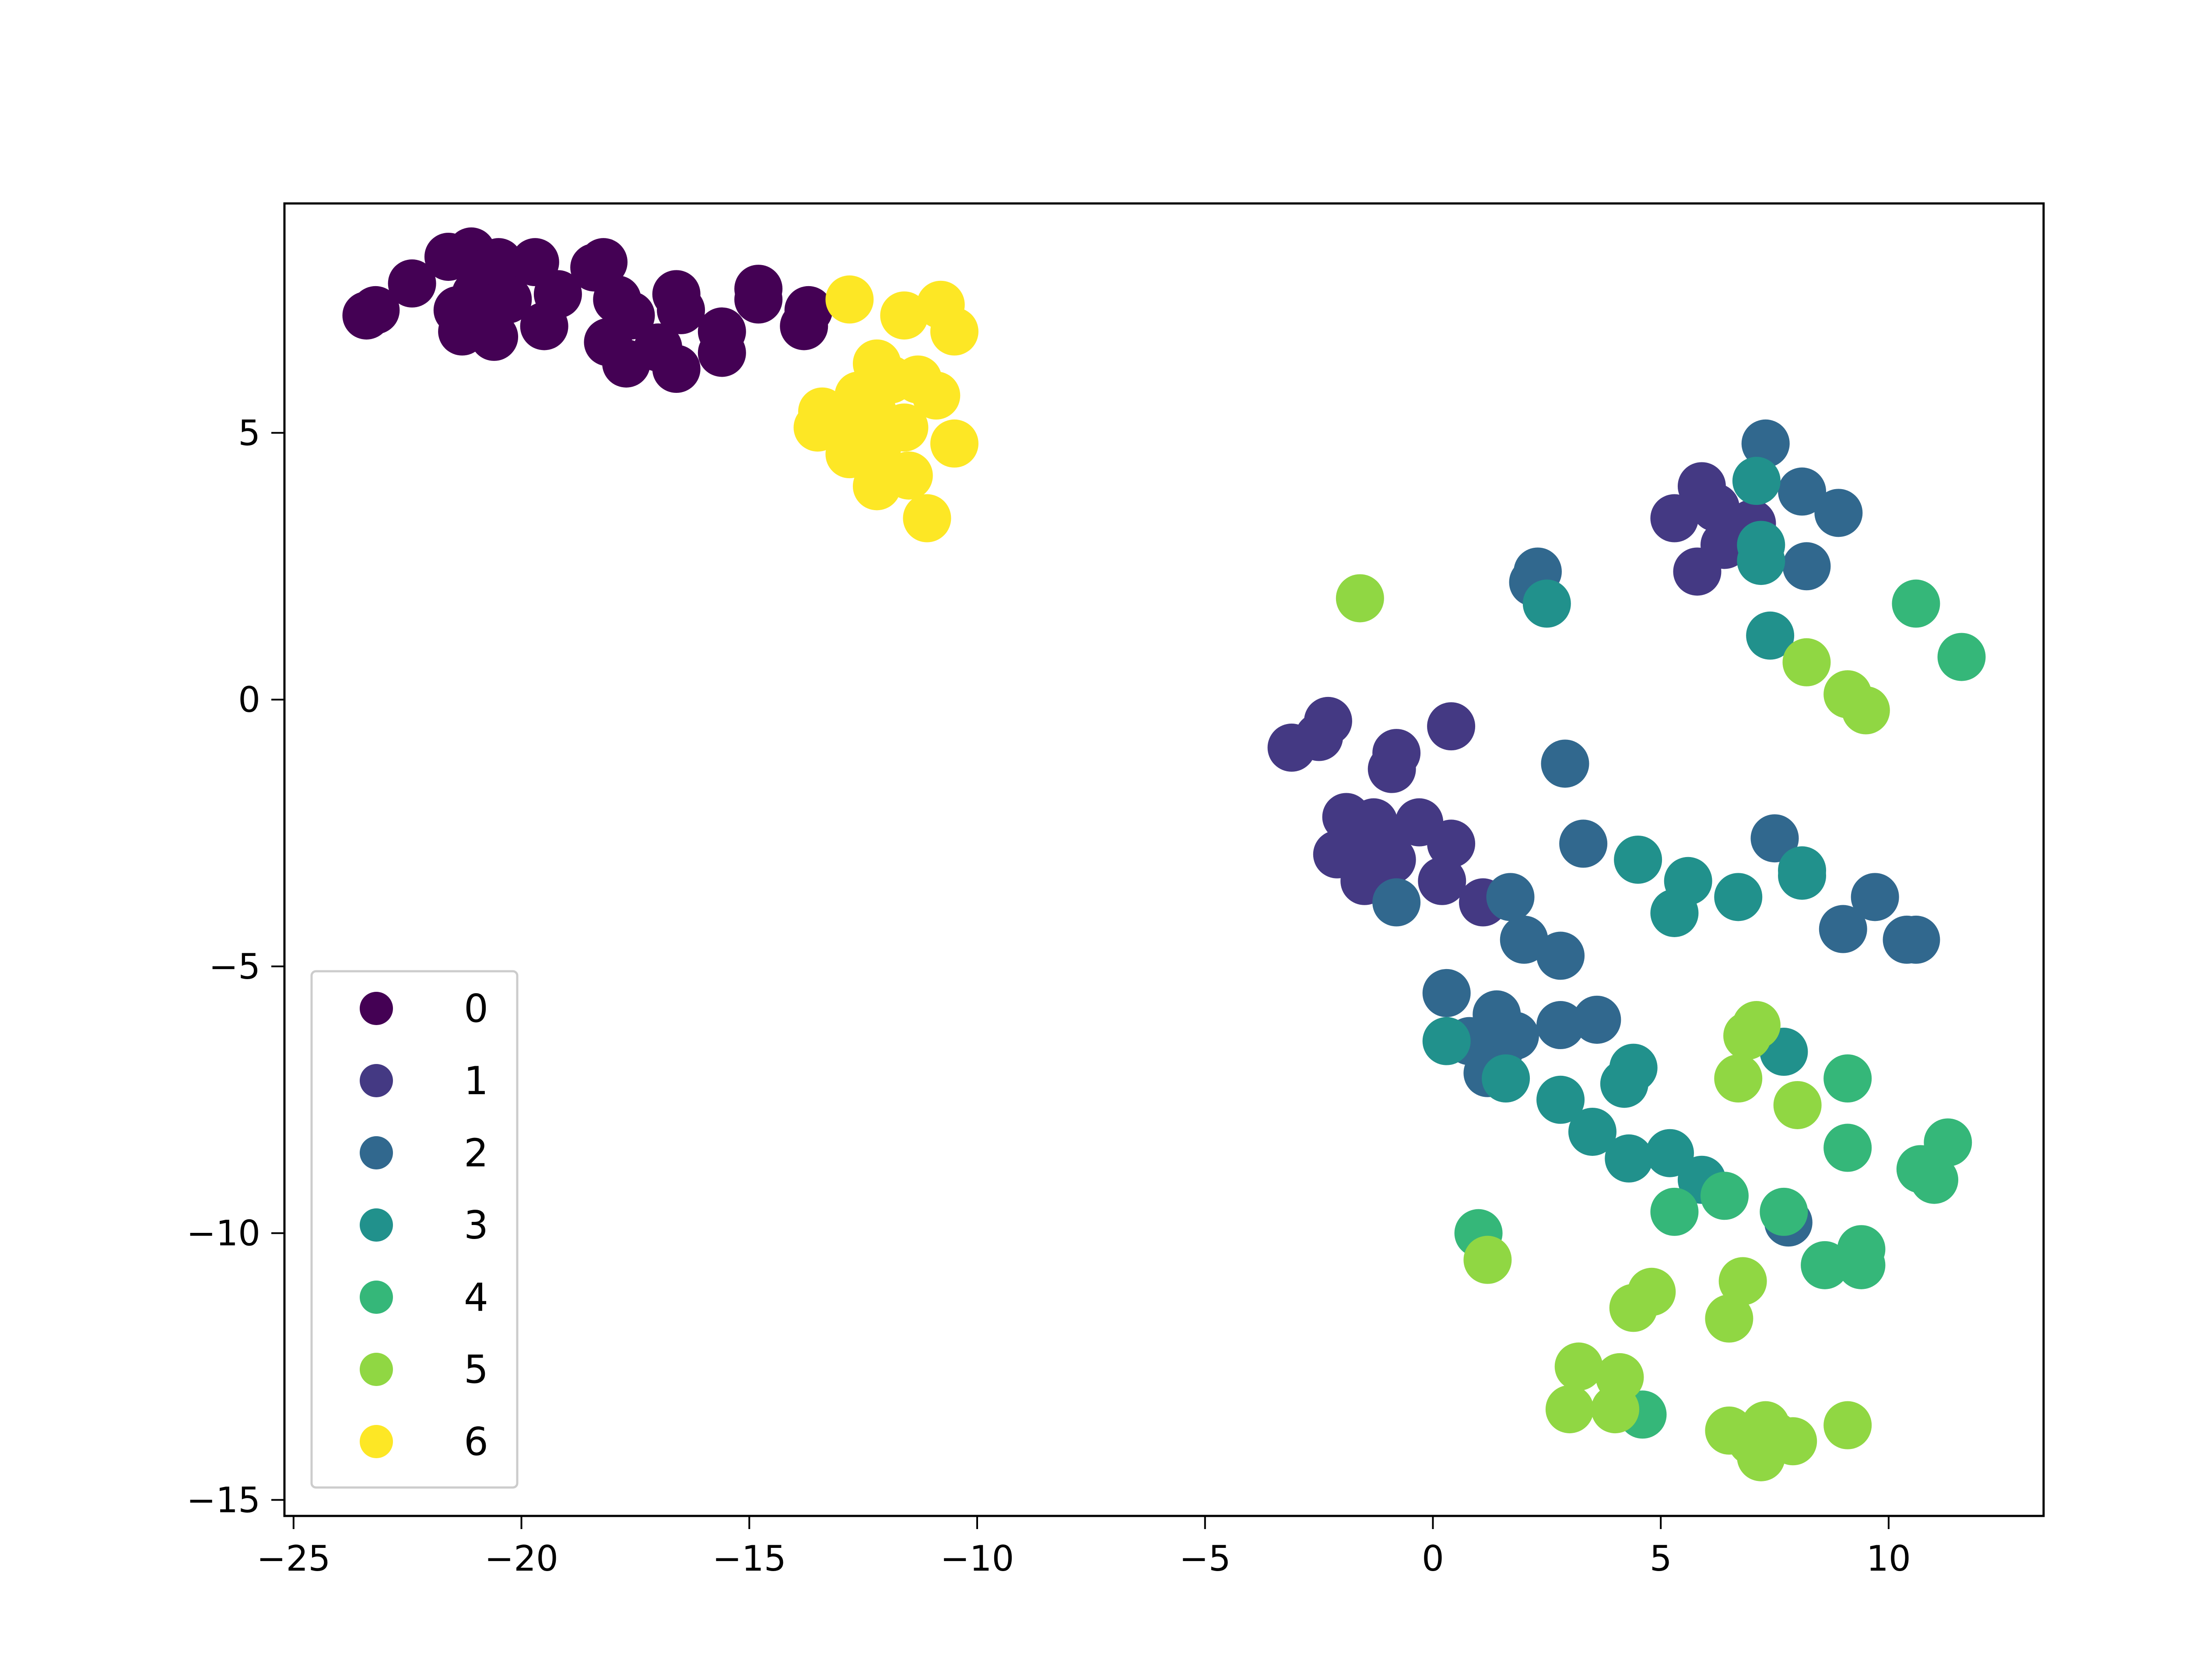 Image resolution: width=2188 pixels, height=1680 pixels. What do you see at coordinates (749, 1558) in the screenshot?
I see `x-tick-label: −15` at bounding box center [749, 1558].